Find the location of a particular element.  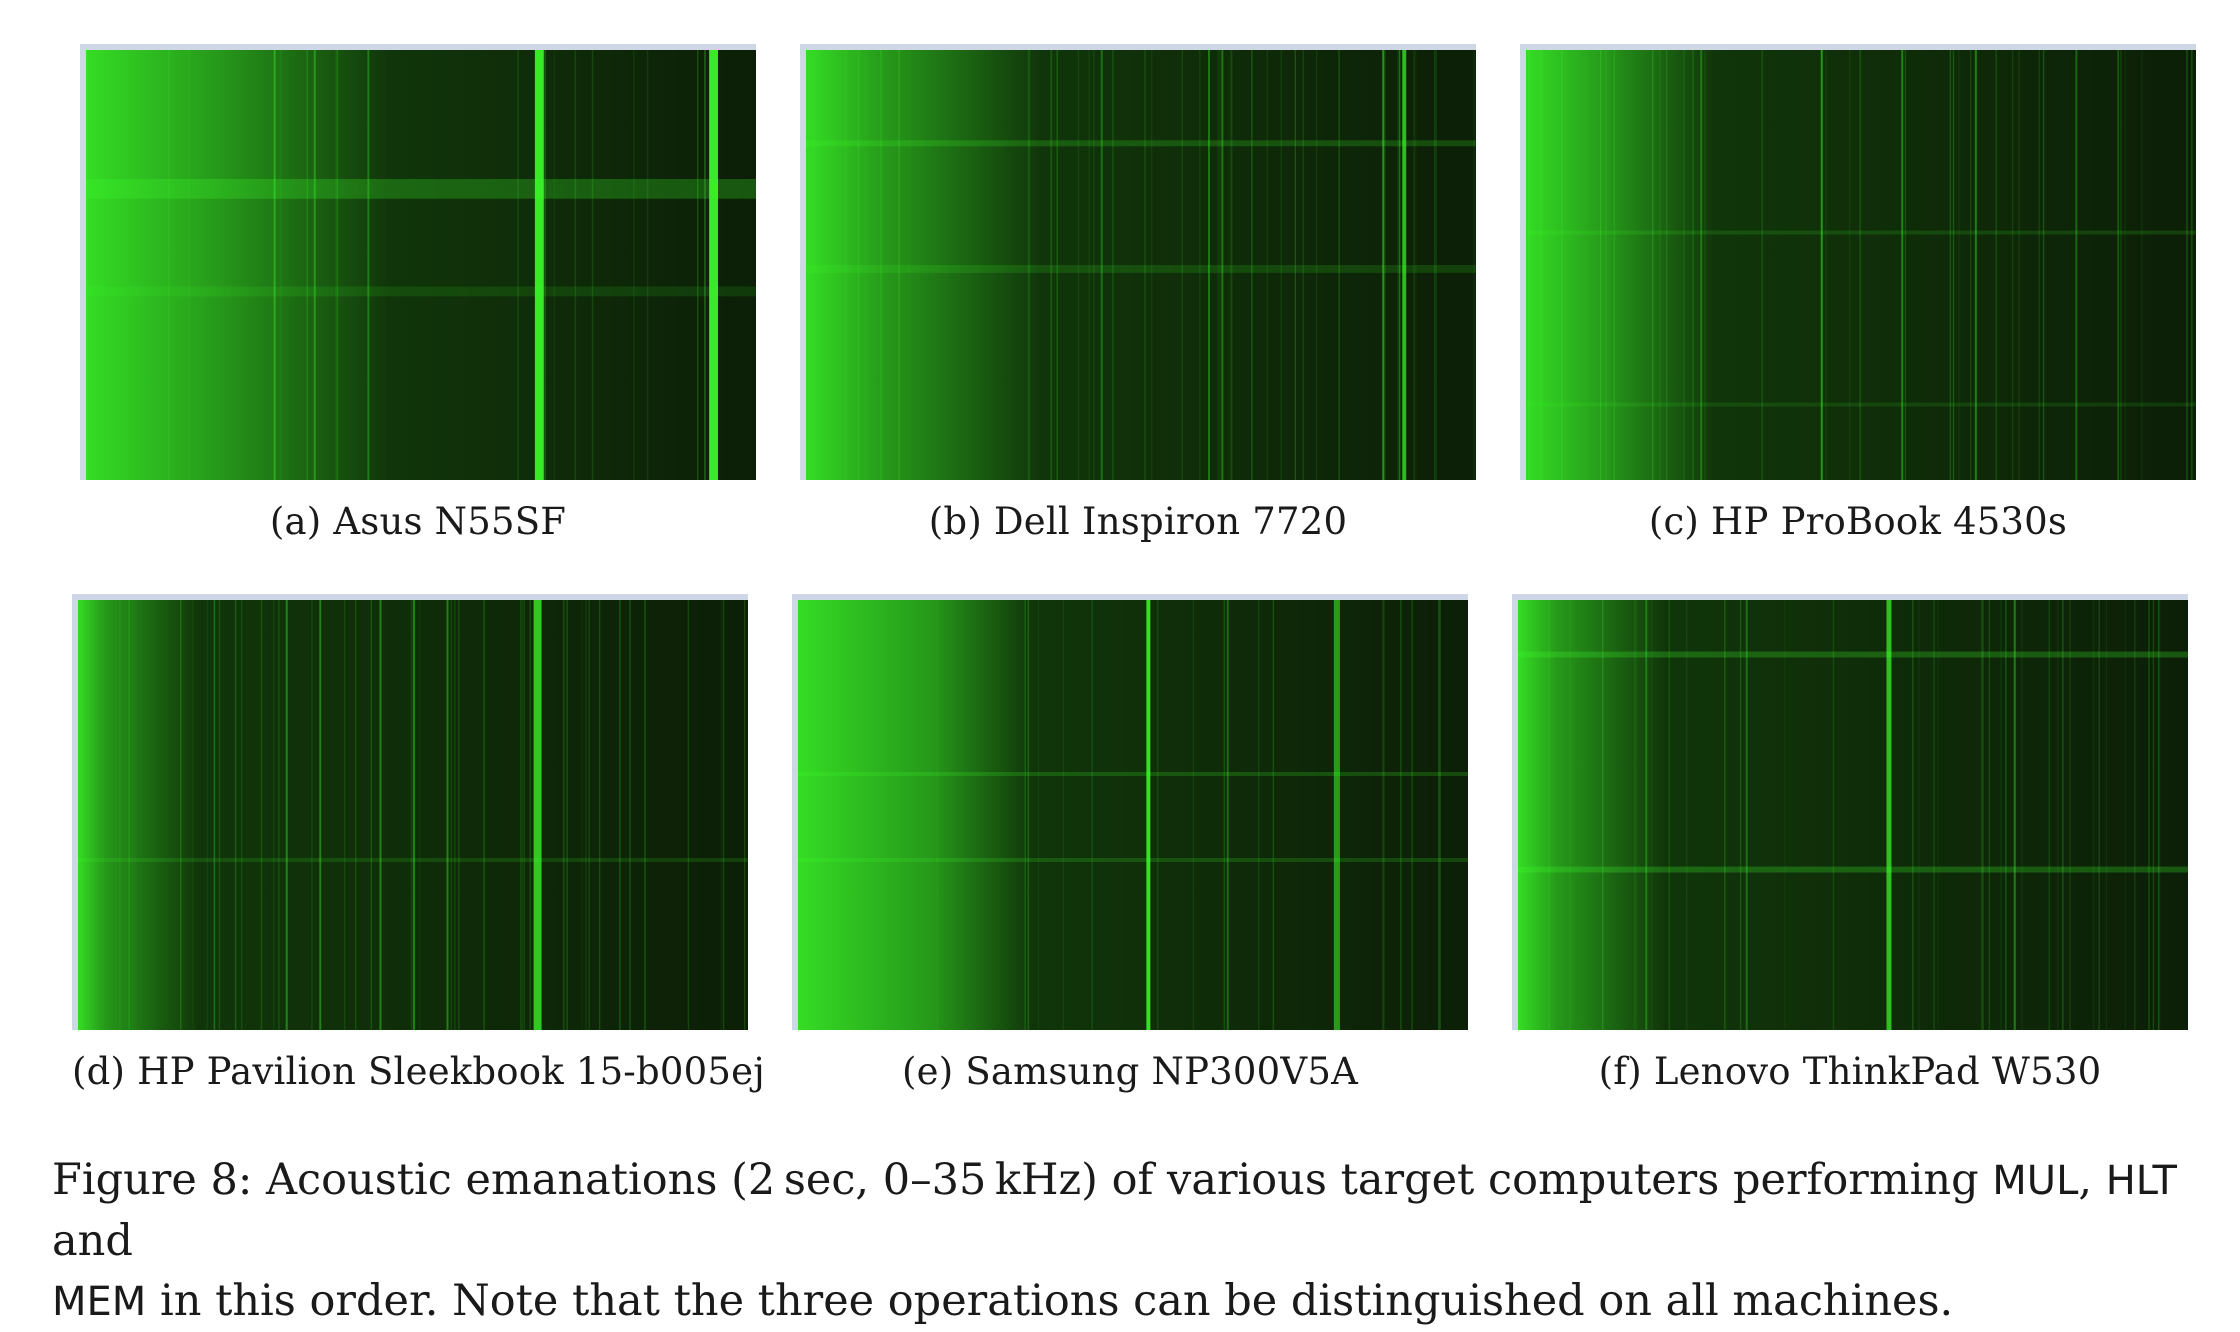

subcaption-label: Dell Inspiron 7720 is located at coordinates (1170, 521).